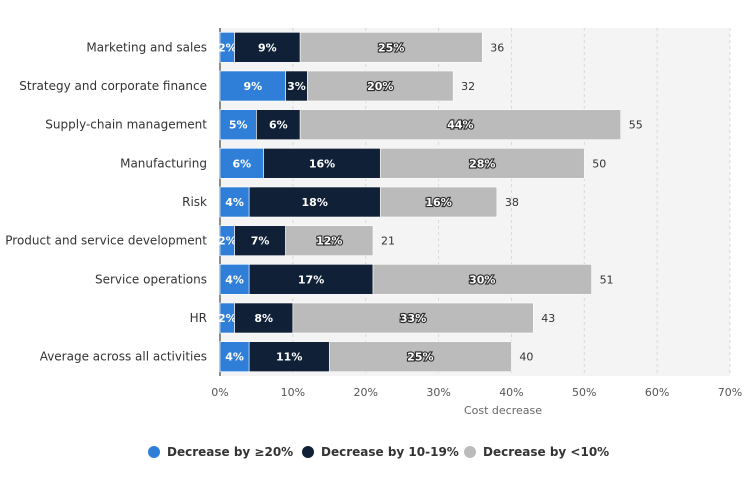 The width and height of the screenshot is (755, 480). Describe the element at coordinates (293, 392) in the screenshot. I see `x-tick-label: 10%` at that location.